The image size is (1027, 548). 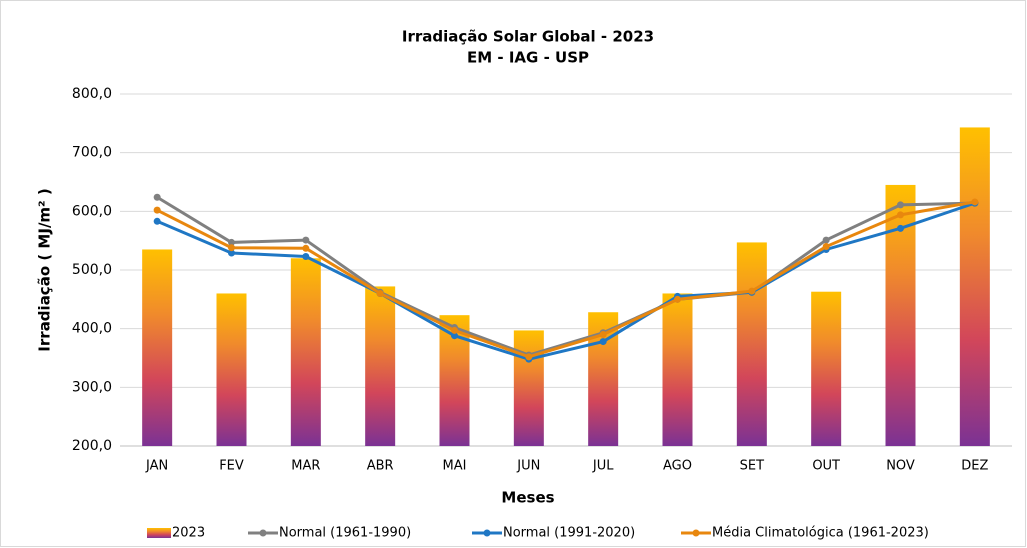 I want to click on x-tick-label: JUL, so click(x=603, y=466).